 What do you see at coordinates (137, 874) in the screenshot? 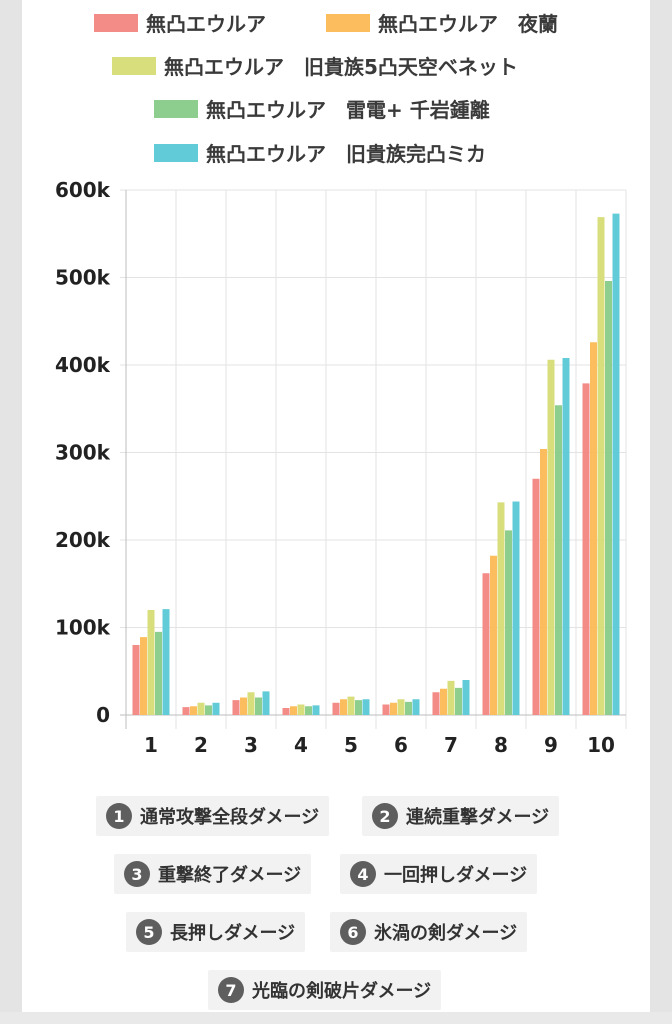
I see `number-badge-icon: 3` at bounding box center [137, 874].